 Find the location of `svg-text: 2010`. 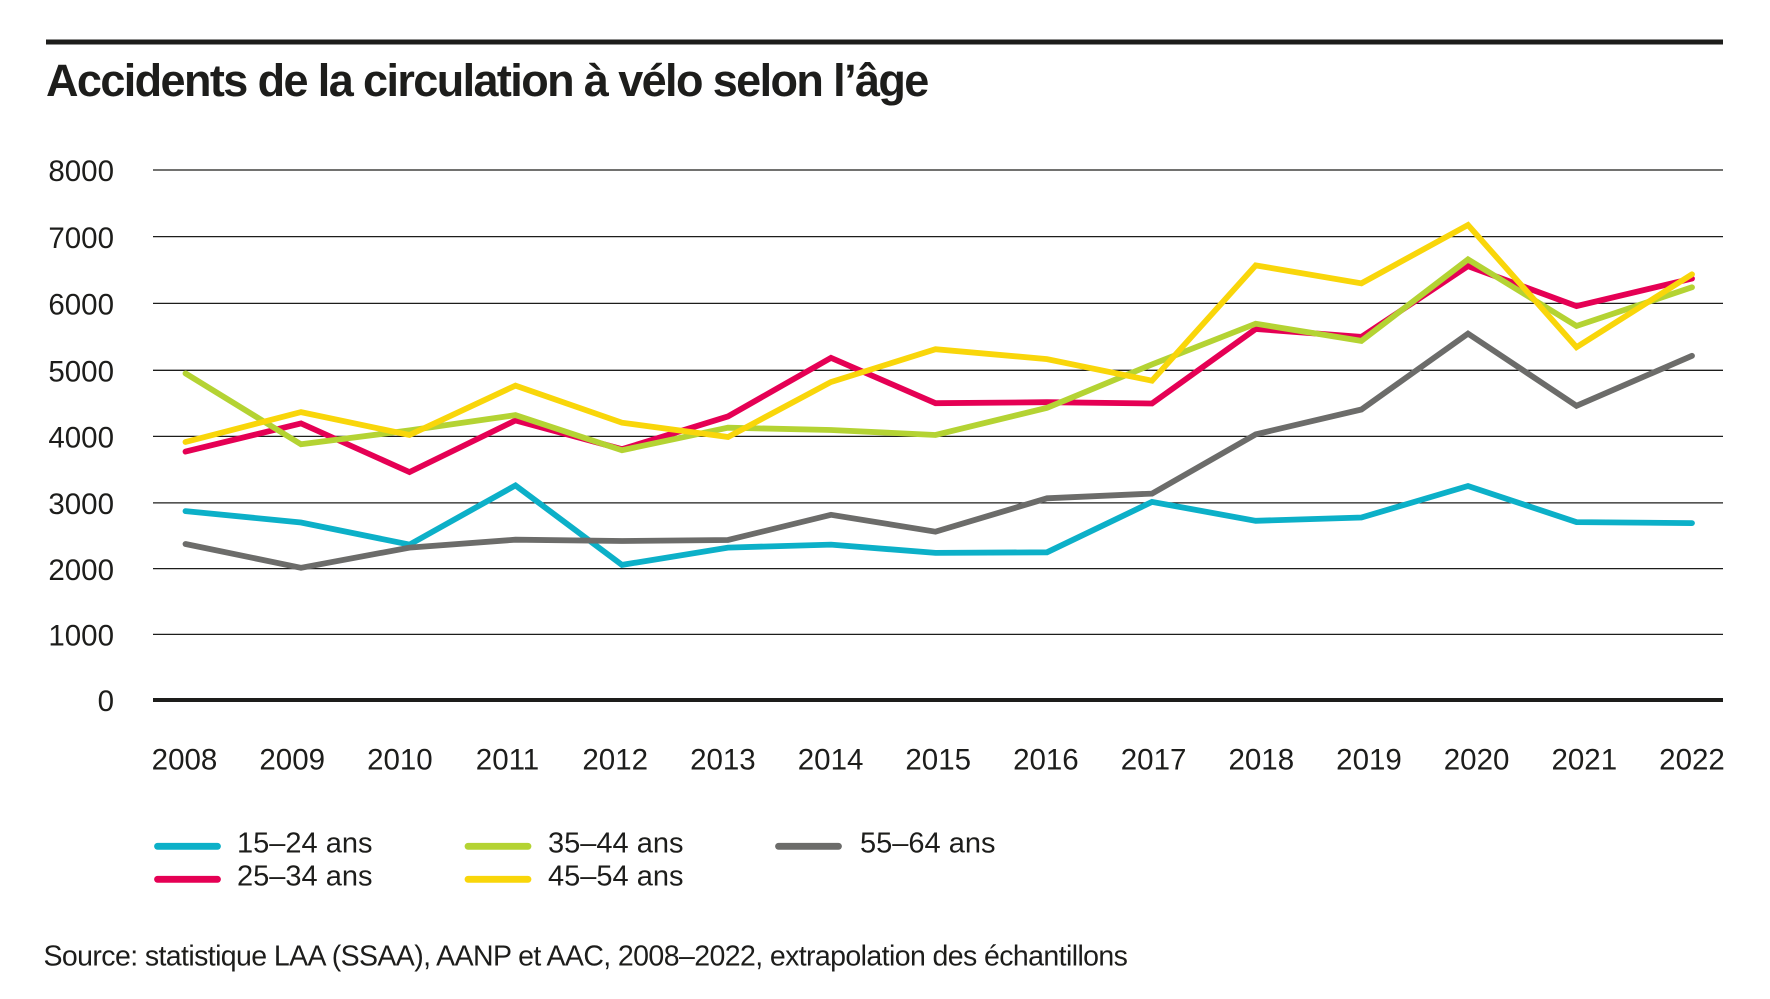

svg-text: 2010 is located at coordinates (400, 759).